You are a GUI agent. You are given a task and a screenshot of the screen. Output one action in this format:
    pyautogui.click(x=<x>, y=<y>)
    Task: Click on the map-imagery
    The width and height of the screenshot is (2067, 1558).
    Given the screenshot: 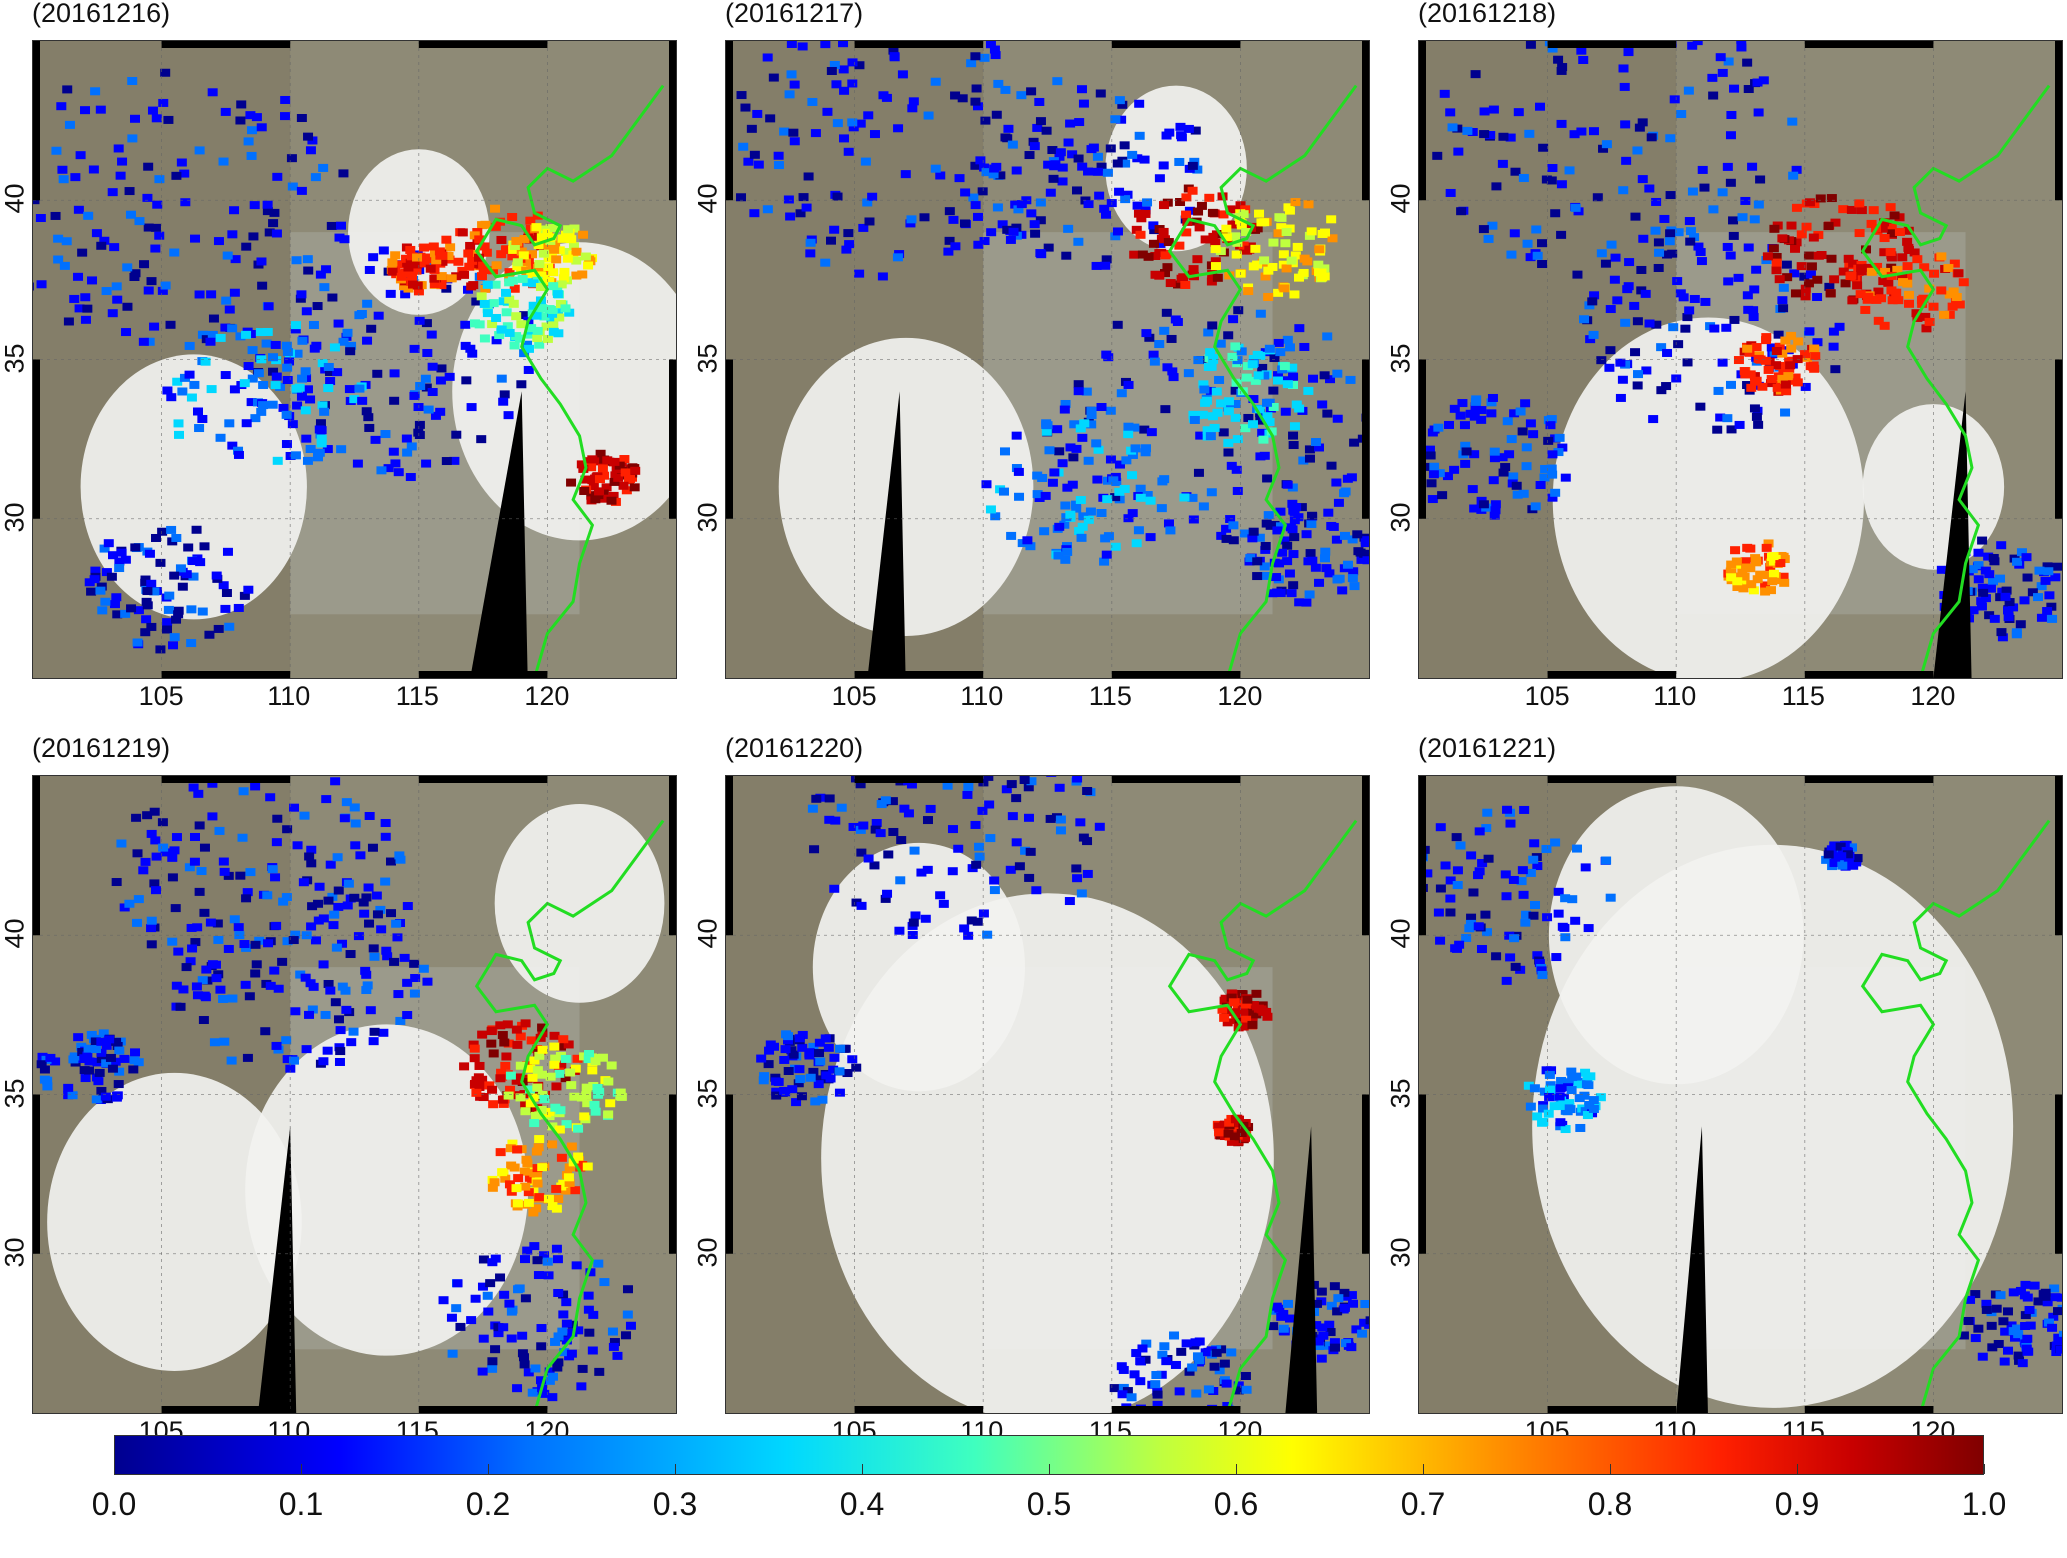 What is the action you would take?
    pyautogui.click(x=1047, y=359)
    